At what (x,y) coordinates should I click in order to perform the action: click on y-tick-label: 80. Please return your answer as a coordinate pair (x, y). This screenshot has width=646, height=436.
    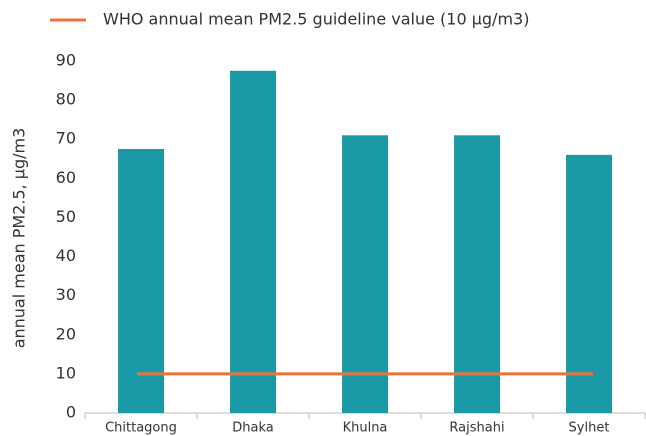
    Looking at the image, I should click on (66, 99).